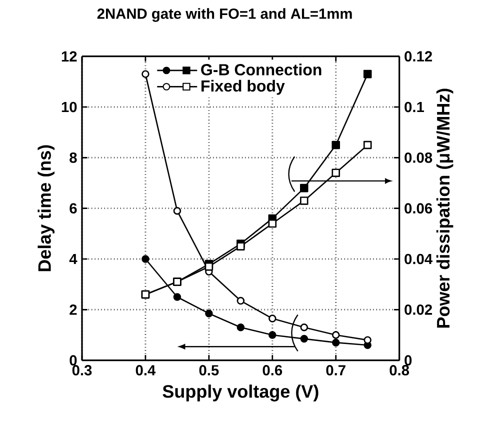  Describe the element at coordinates (73, 309) in the screenshot. I see `y-tick-label: 2` at that location.